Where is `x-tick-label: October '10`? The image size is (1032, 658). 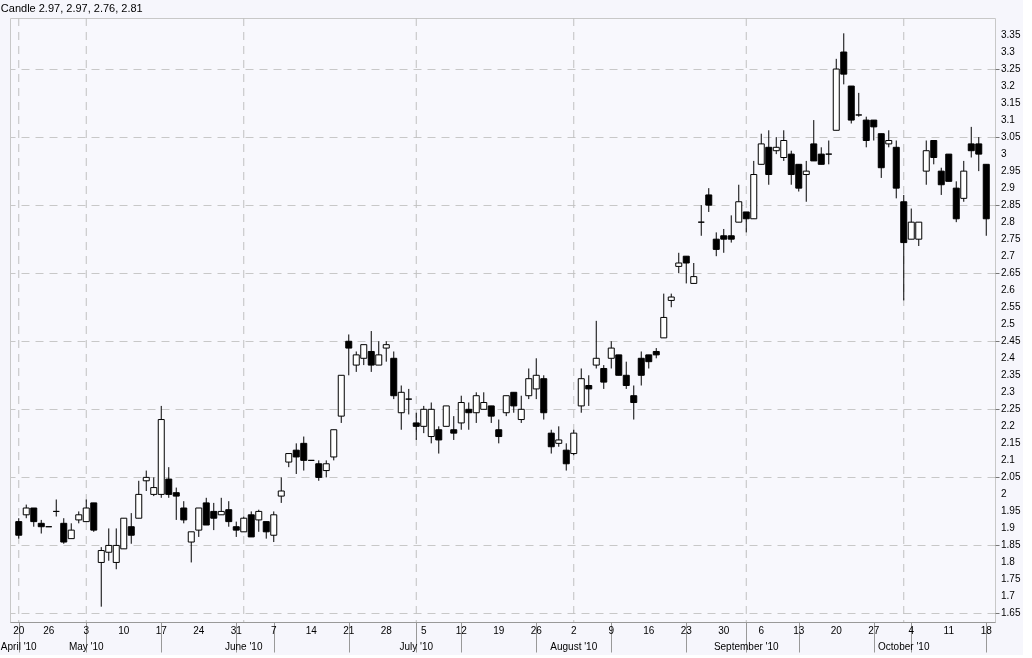 x-tick-label: October '10 is located at coordinates (904, 646).